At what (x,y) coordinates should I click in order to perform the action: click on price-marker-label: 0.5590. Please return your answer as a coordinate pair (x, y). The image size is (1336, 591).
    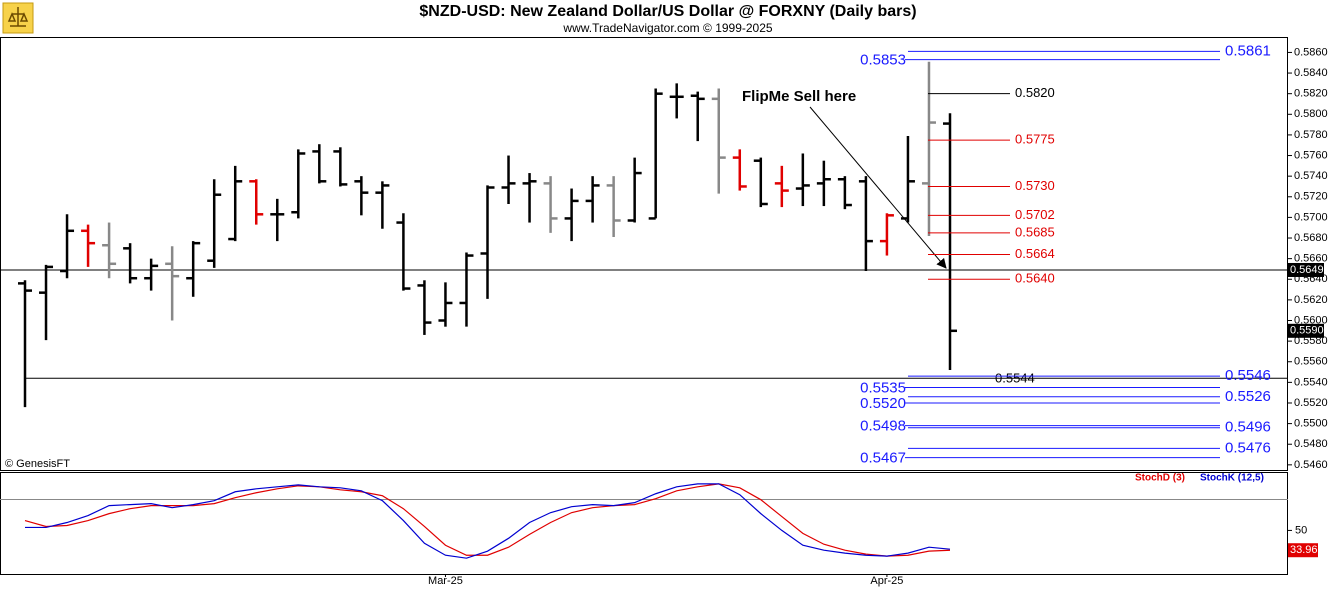
    Looking at the image, I should click on (1307, 331).